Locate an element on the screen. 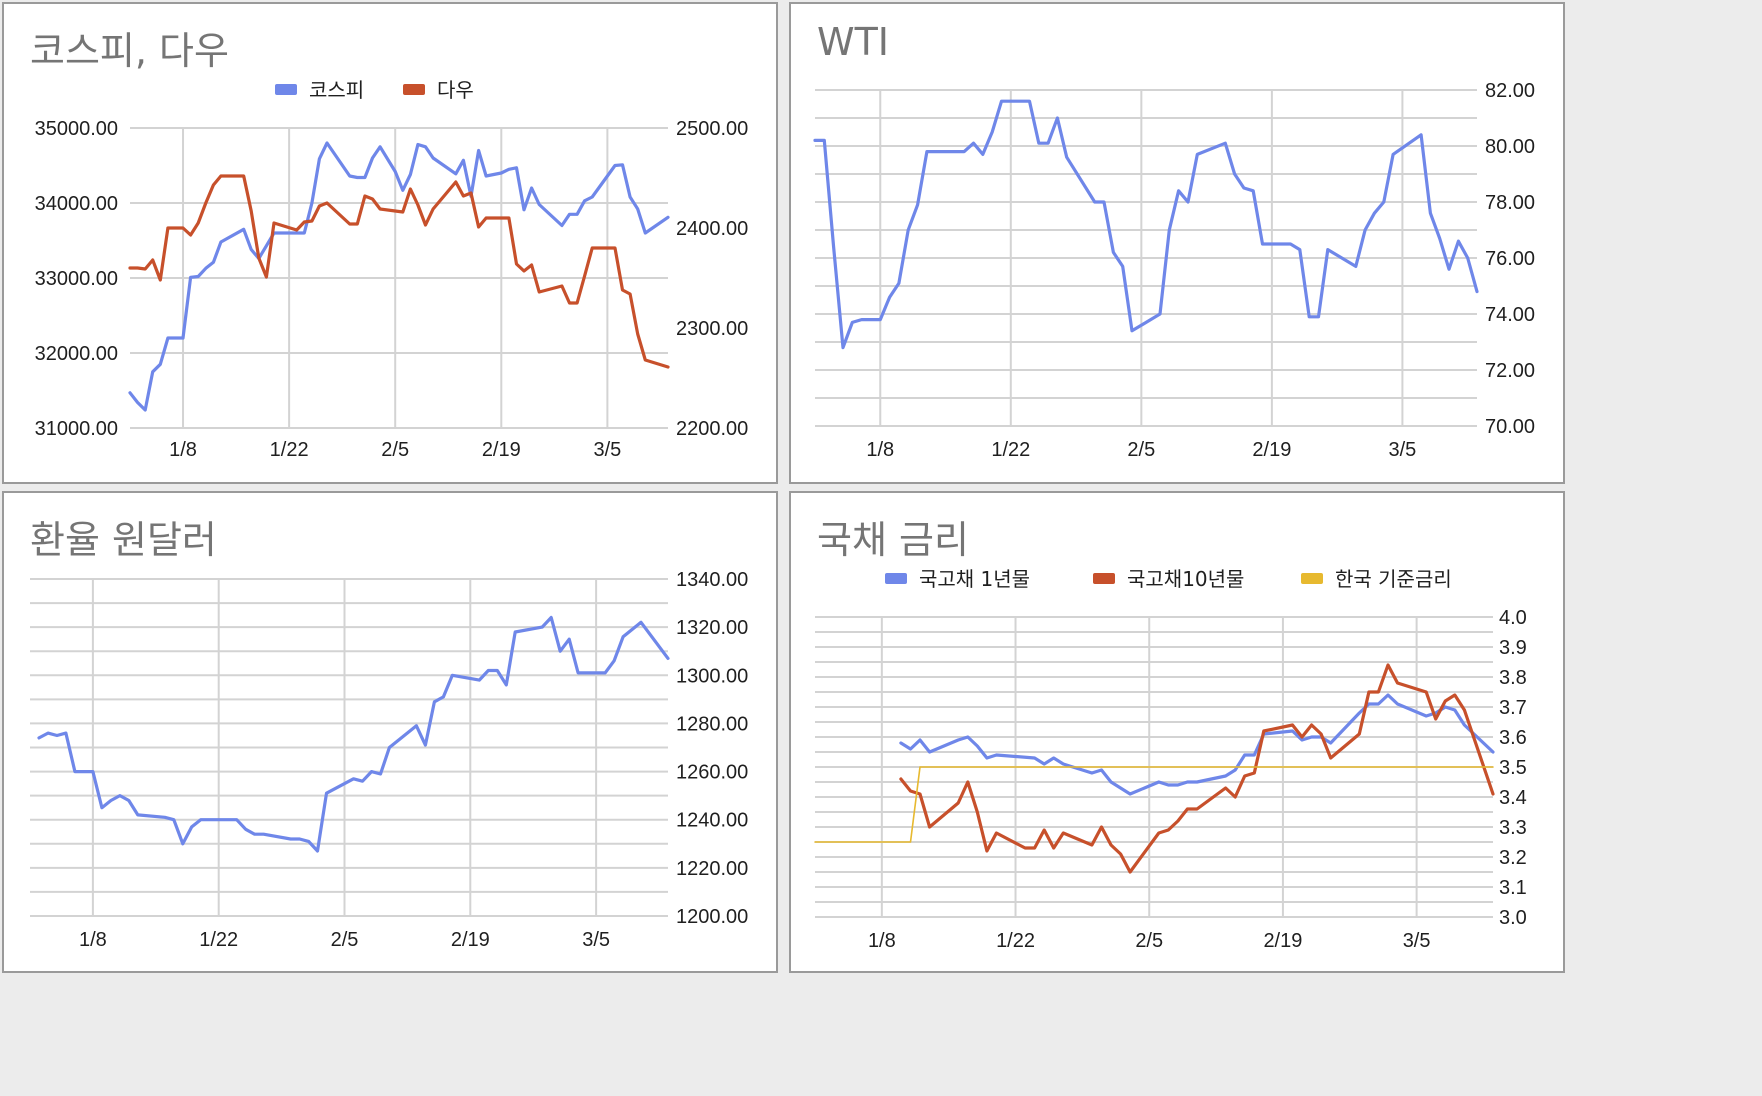 This screenshot has height=1096, width=1762. y-right-tick-label: 70.00 is located at coordinates (1510, 427).